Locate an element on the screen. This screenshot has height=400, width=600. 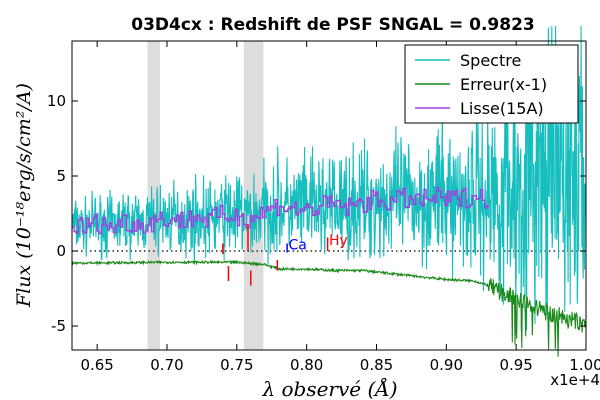
chart-title: 03D4cx : Redshift de PSF SNGAL = 0.9823 is located at coordinates (333, 25).